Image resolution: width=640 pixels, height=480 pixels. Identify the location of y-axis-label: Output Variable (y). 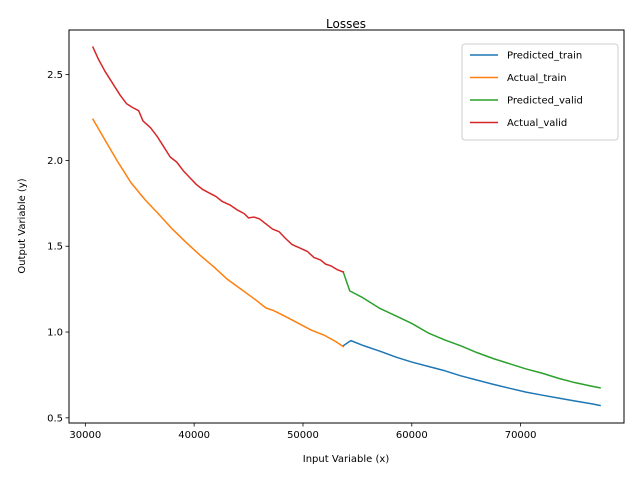
(22, 225).